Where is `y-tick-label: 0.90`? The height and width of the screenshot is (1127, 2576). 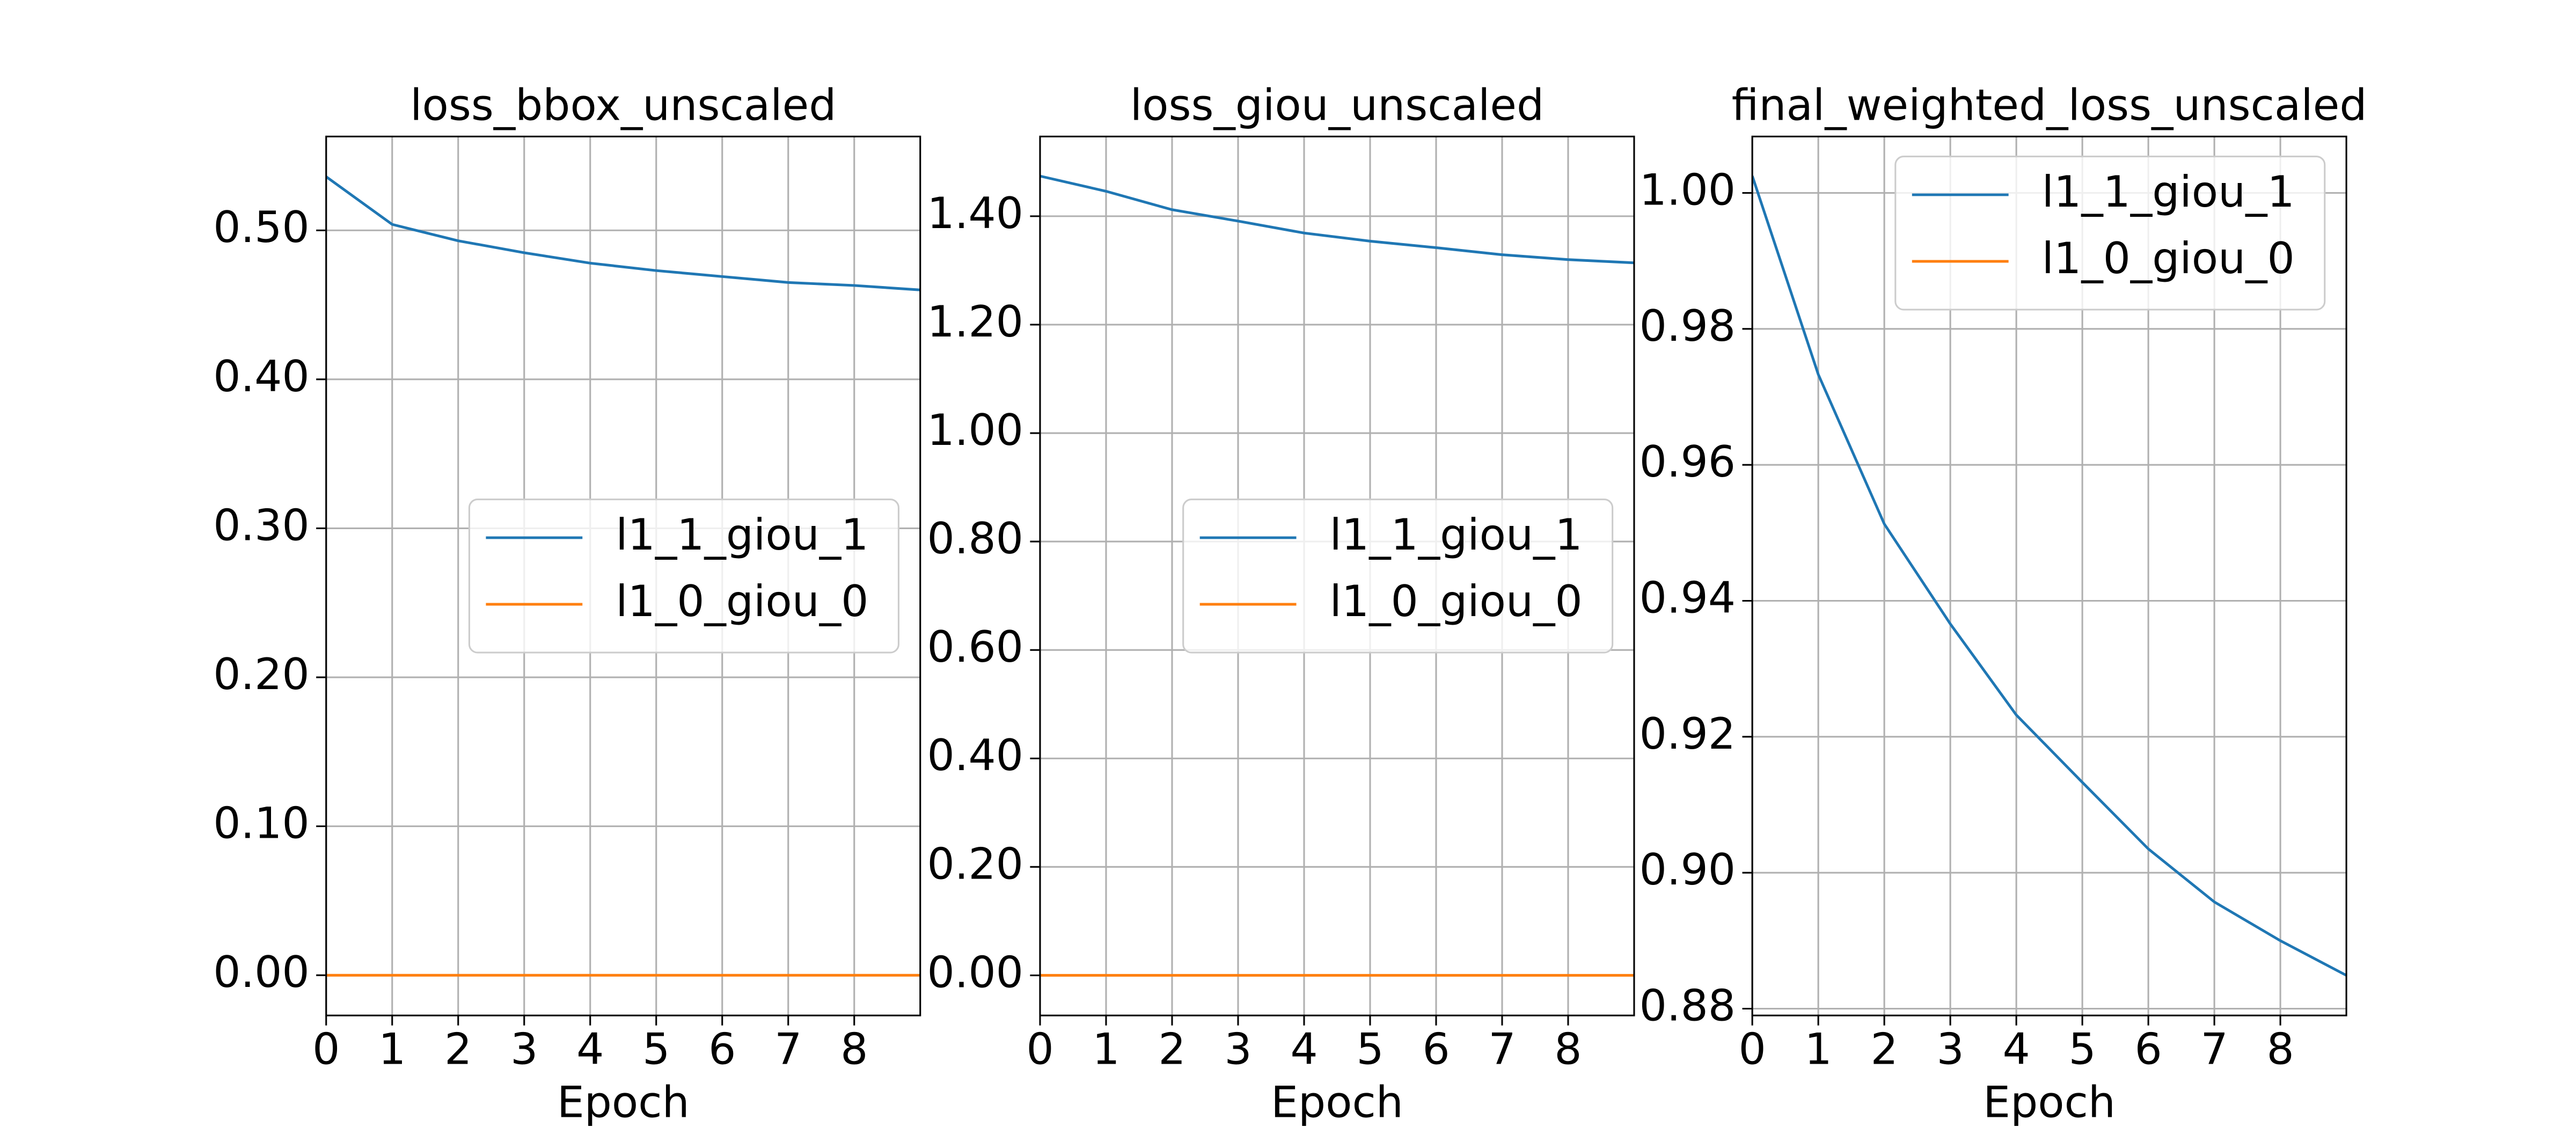 y-tick-label: 0.90 is located at coordinates (1688, 870).